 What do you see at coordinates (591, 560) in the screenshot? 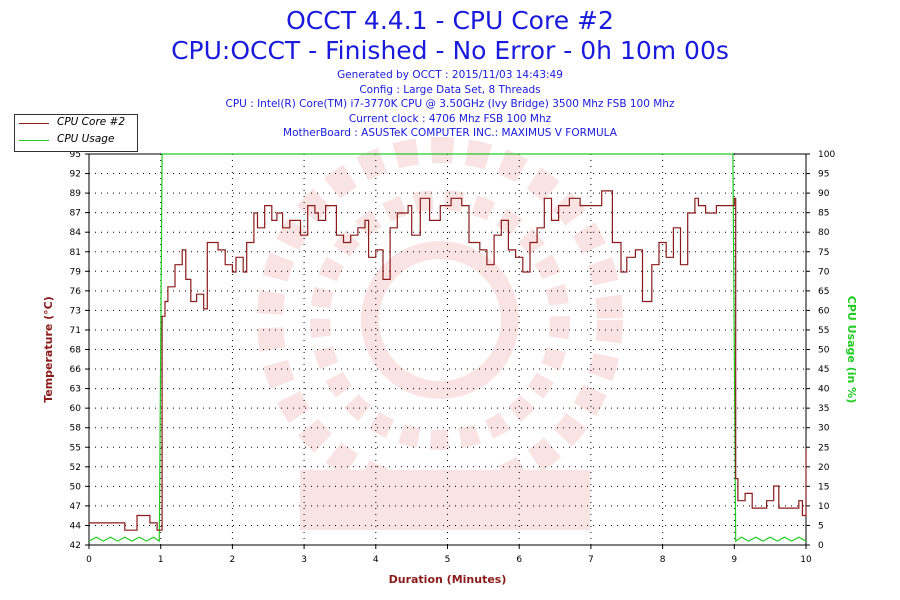
I see `x-tick-label: 7` at bounding box center [591, 560].